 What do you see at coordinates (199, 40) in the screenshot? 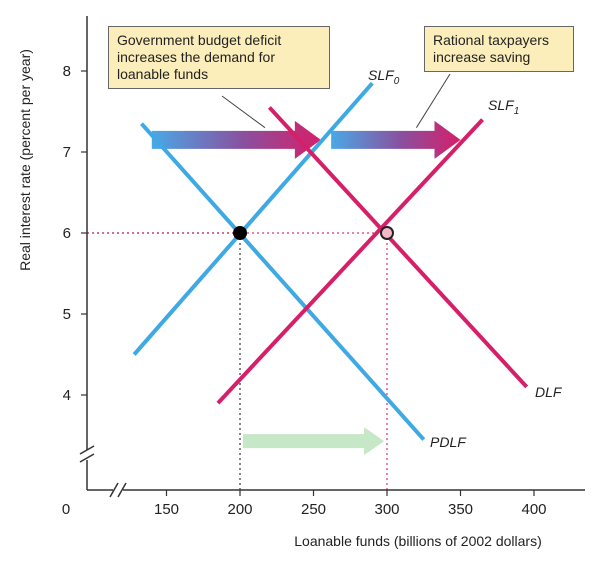
I see `annotation-deficit-line-1: Government budget deficit` at bounding box center [199, 40].